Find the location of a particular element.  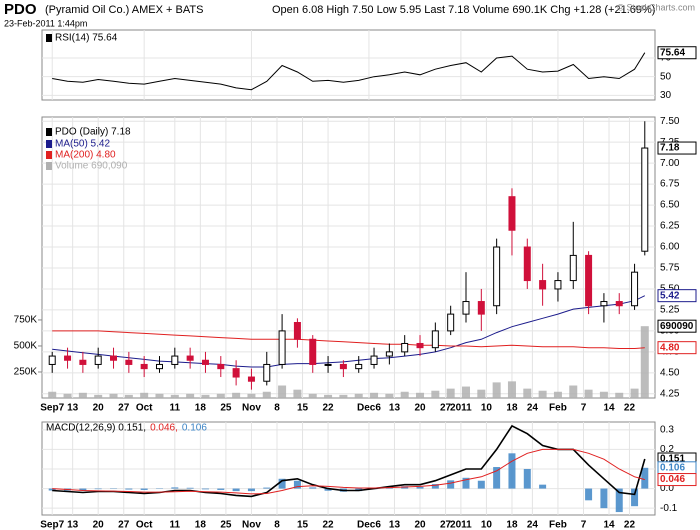

value-box-label: 75.64 is located at coordinates (672, 52).